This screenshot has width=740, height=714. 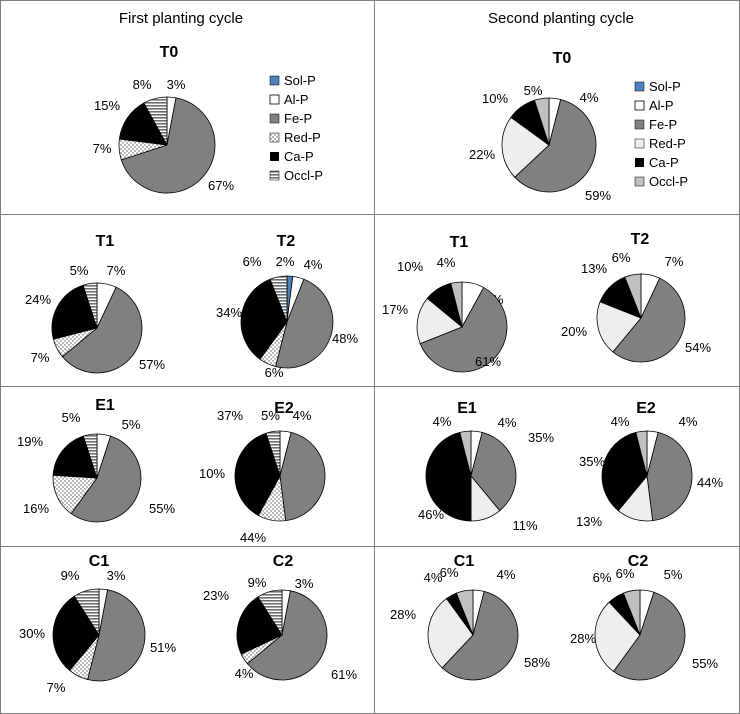 I want to click on pie-label-fe-p: 57%, so click(x=152, y=364).